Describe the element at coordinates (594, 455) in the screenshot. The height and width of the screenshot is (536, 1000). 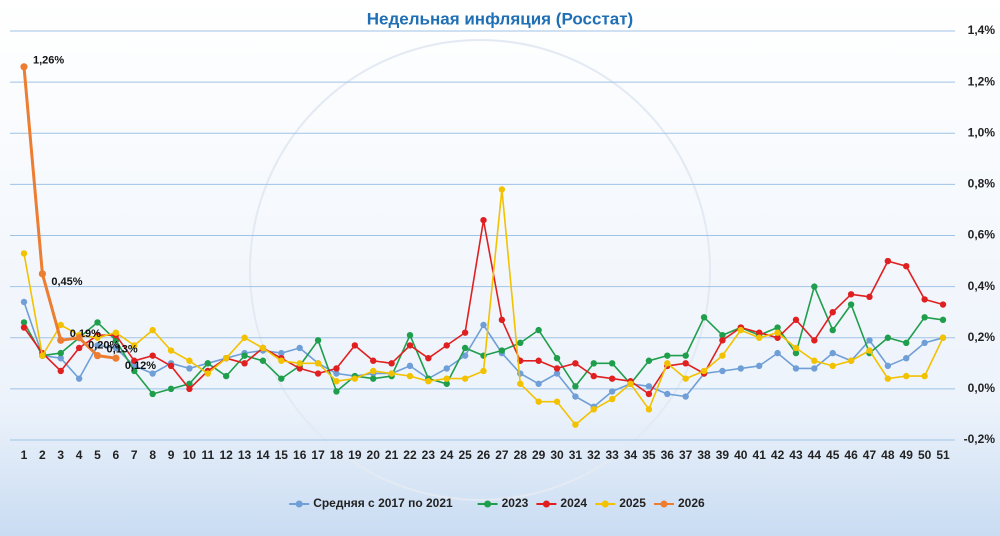
I see `x-tick-label: 32` at that location.